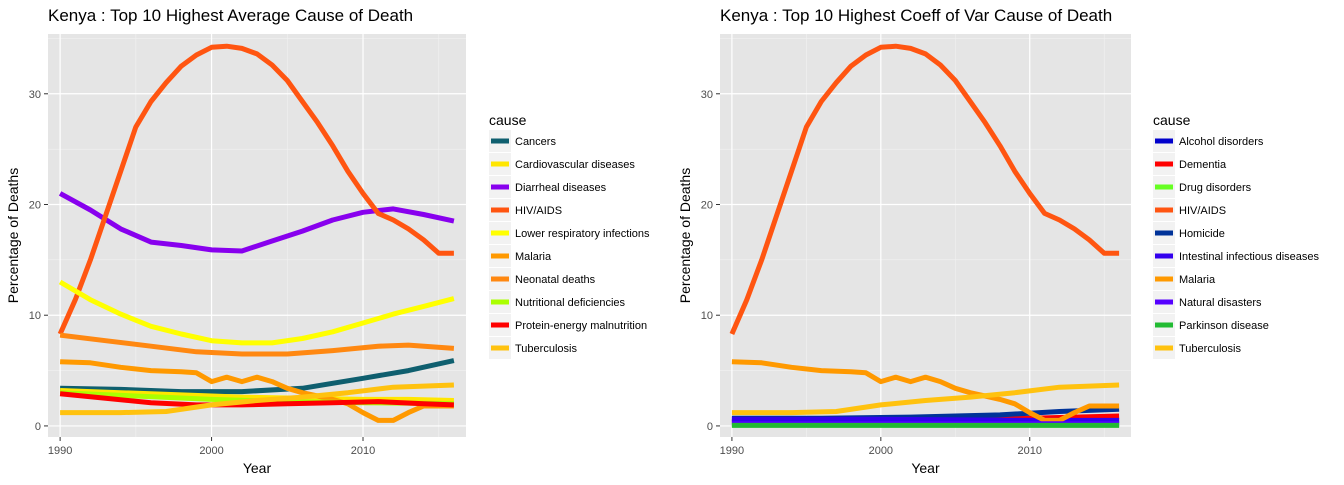 This screenshot has width=1344, height=485. I want to click on legend-label: Alcohol disorders, so click(1221, 142).